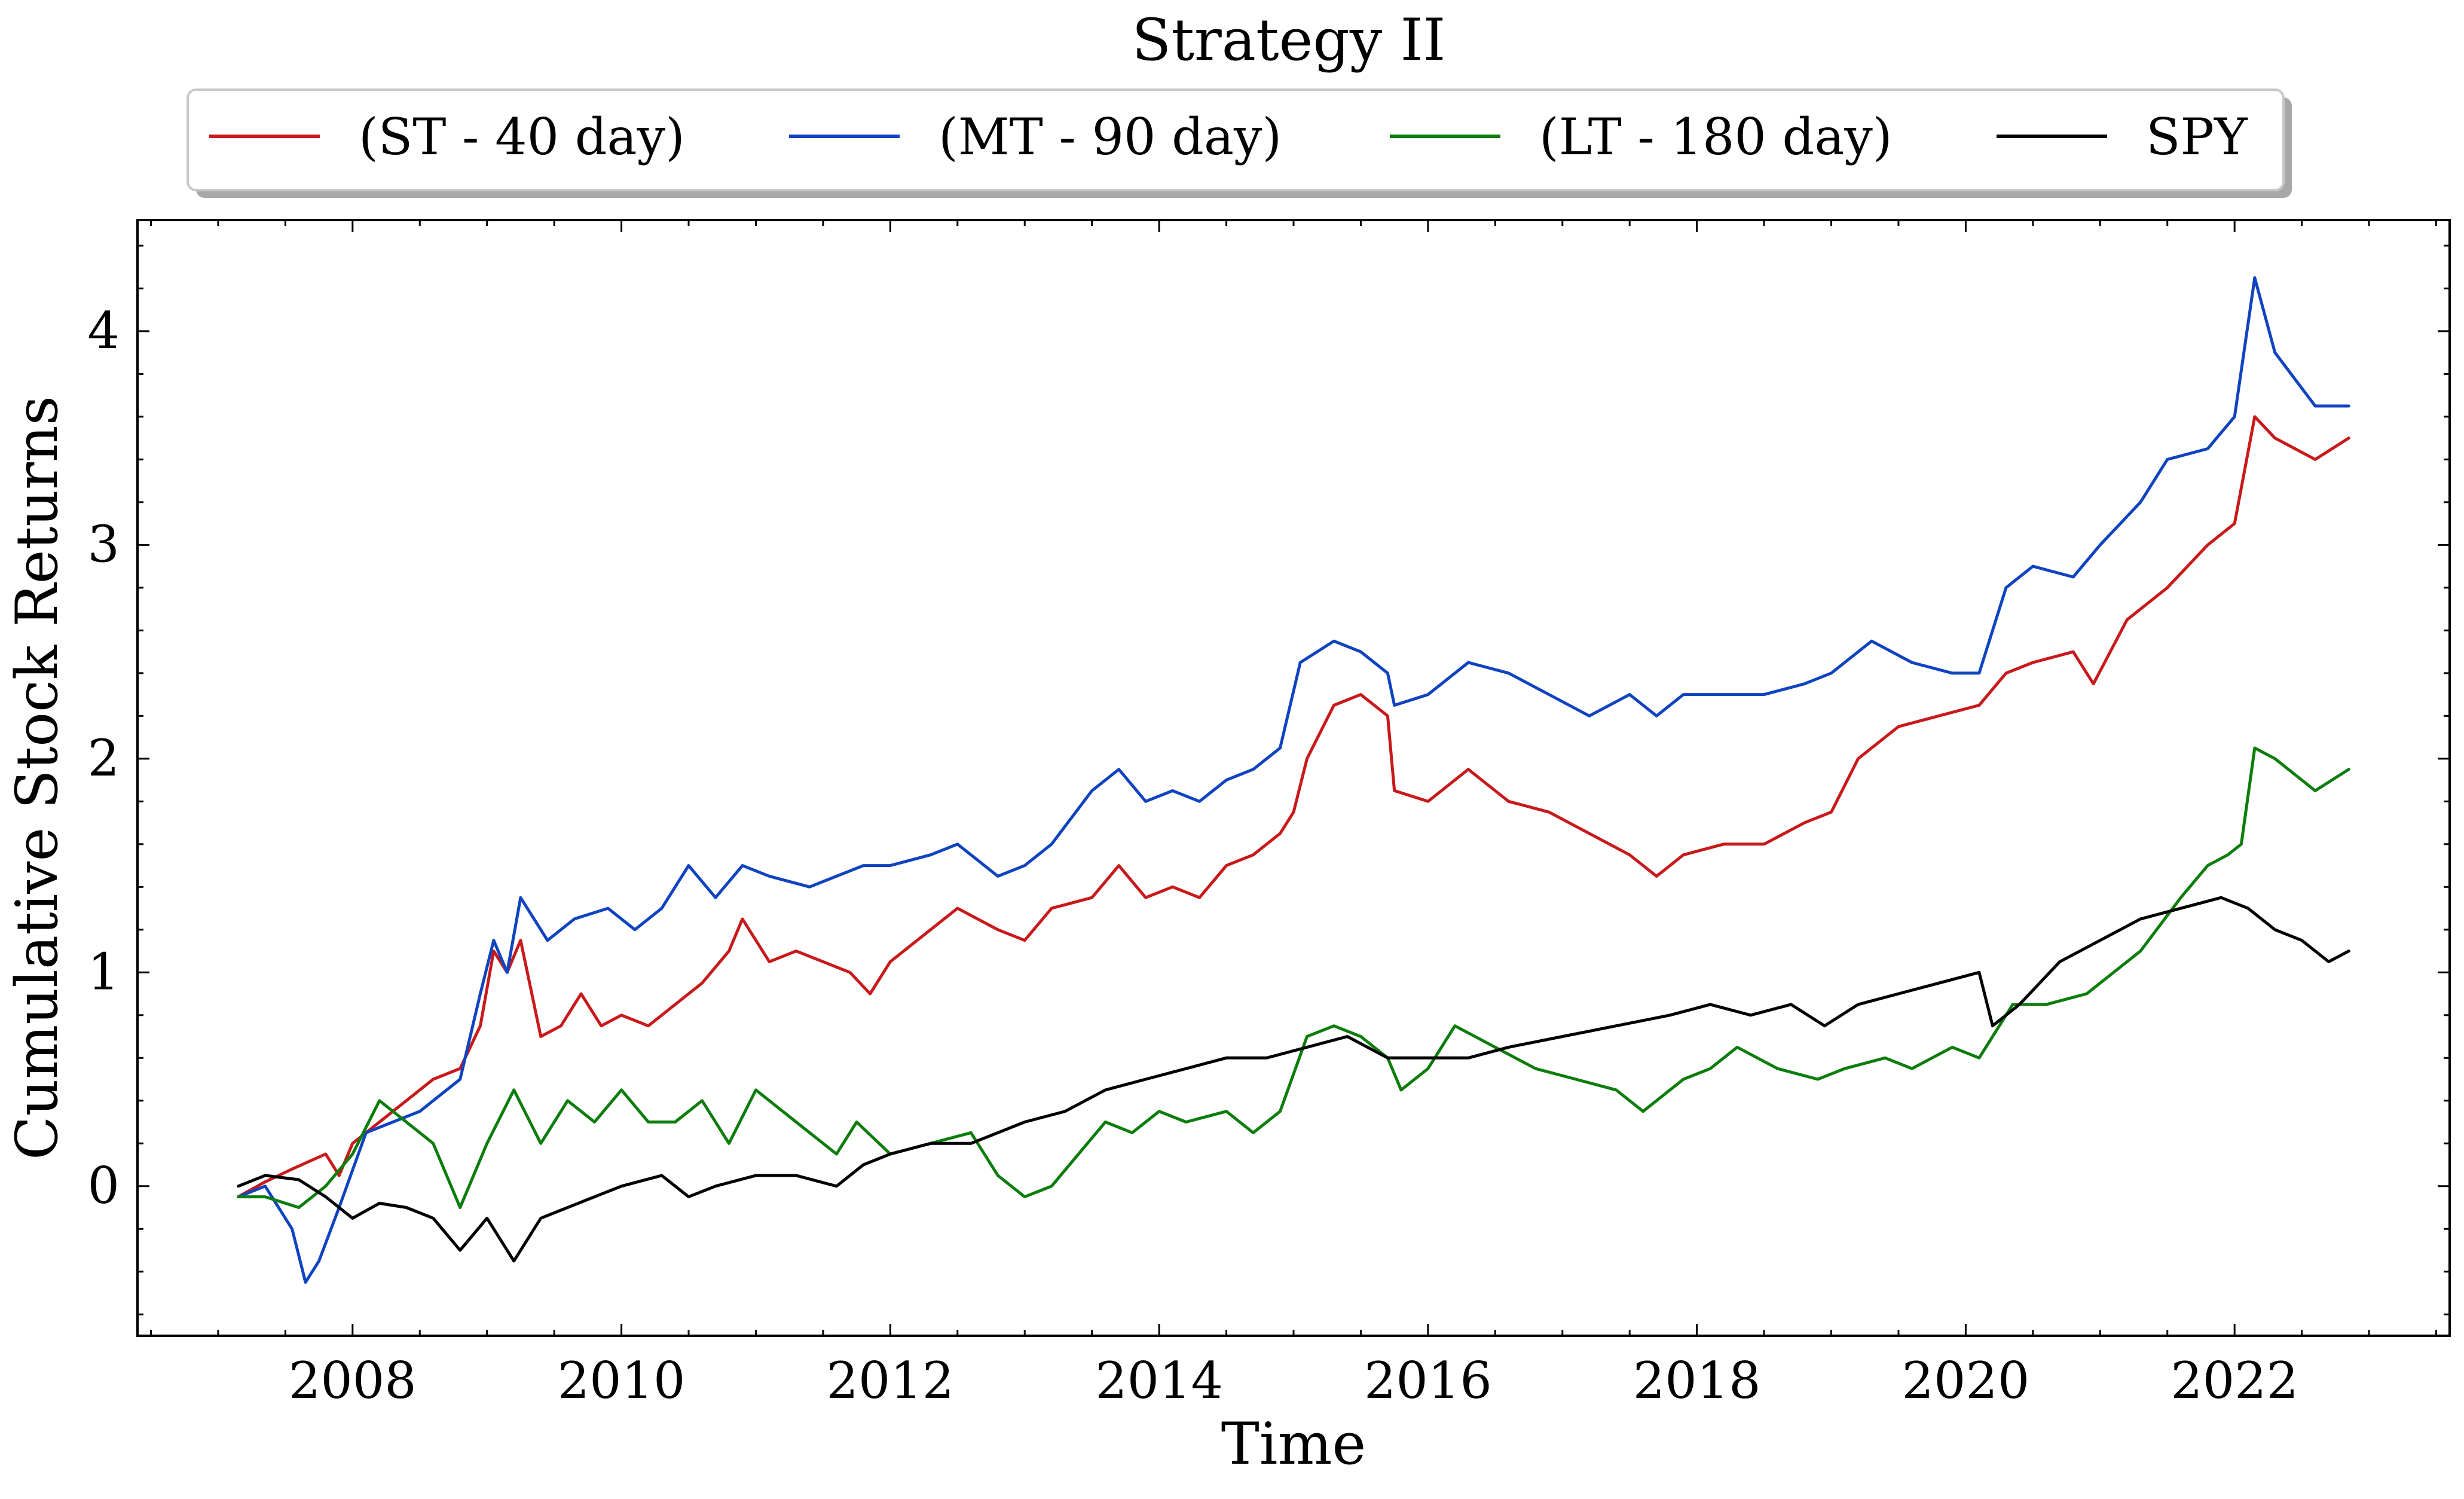  I want to click on x-tick-label: 2010, so click(622, 1381).